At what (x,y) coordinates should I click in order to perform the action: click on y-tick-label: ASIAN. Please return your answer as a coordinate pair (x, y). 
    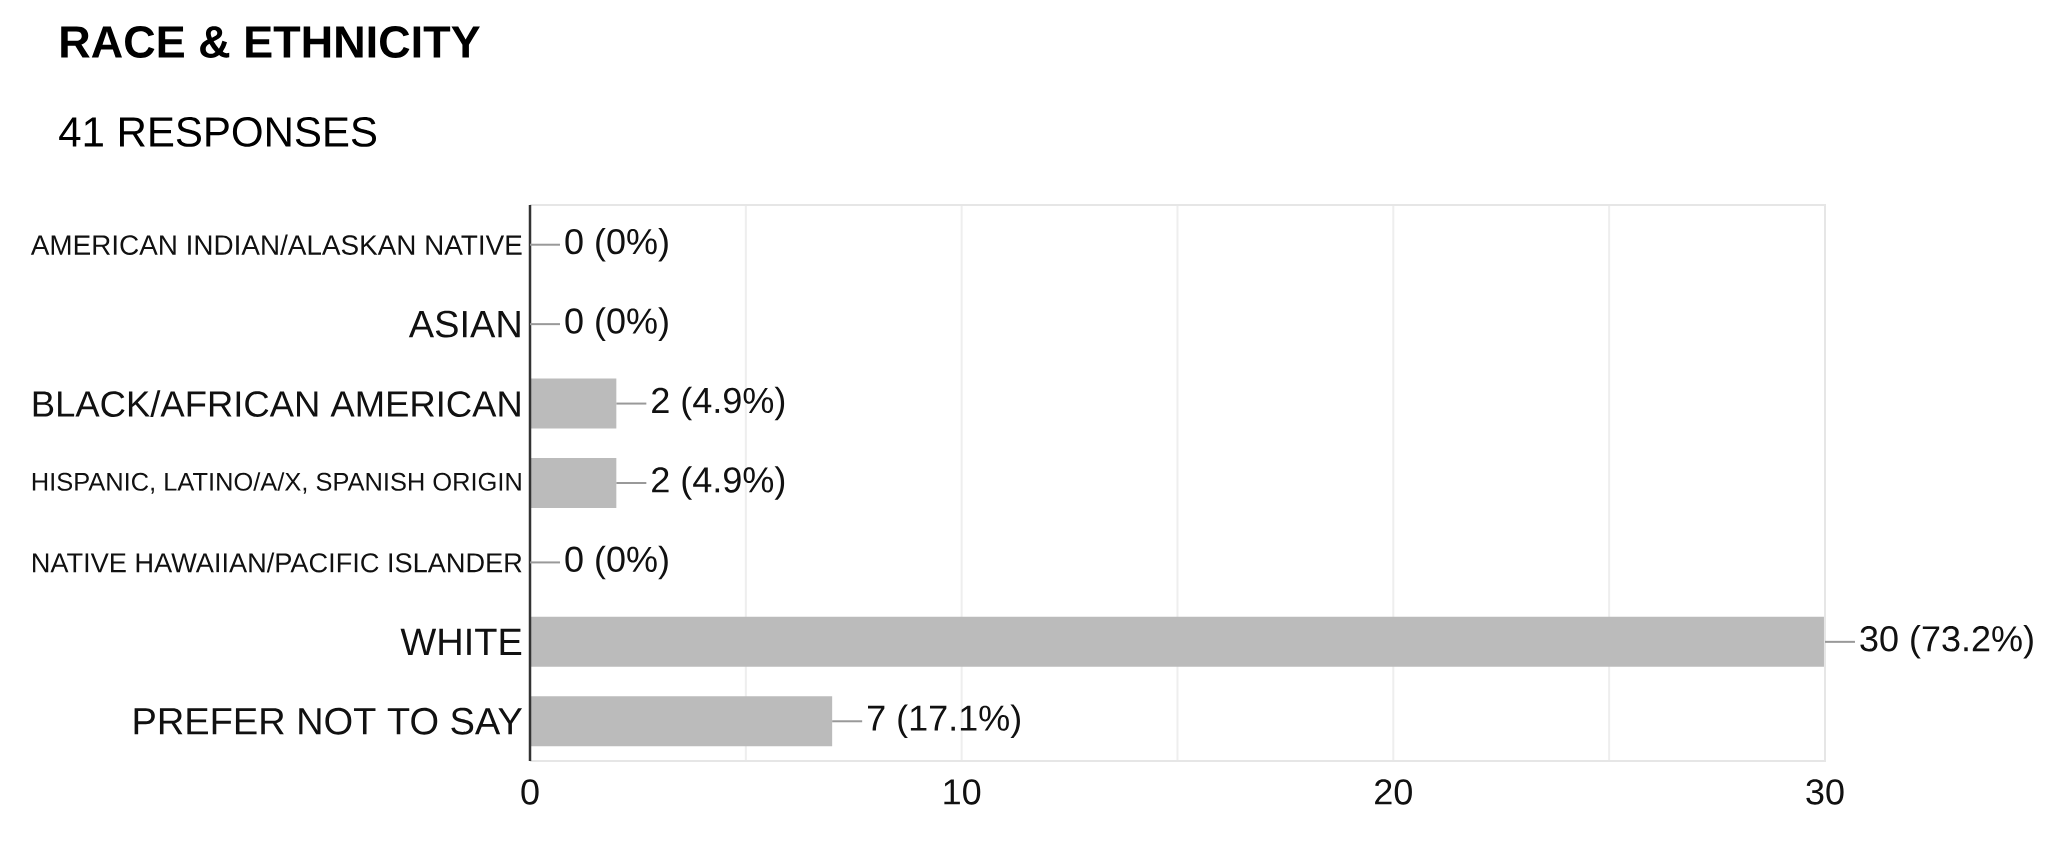
    Looking at the image, I should click on (464, 324).